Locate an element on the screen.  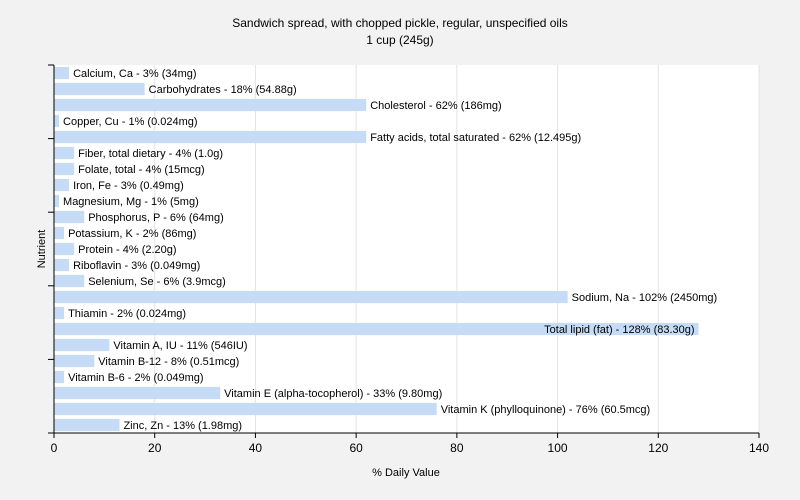
x-tick-label: 20 is located at coordinates (155, 448).